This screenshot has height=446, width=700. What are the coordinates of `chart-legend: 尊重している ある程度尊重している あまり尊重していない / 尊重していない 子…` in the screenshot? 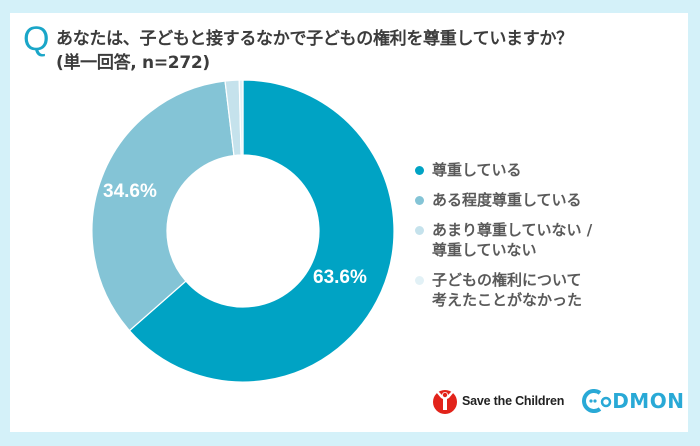 It's located at (529, 240).